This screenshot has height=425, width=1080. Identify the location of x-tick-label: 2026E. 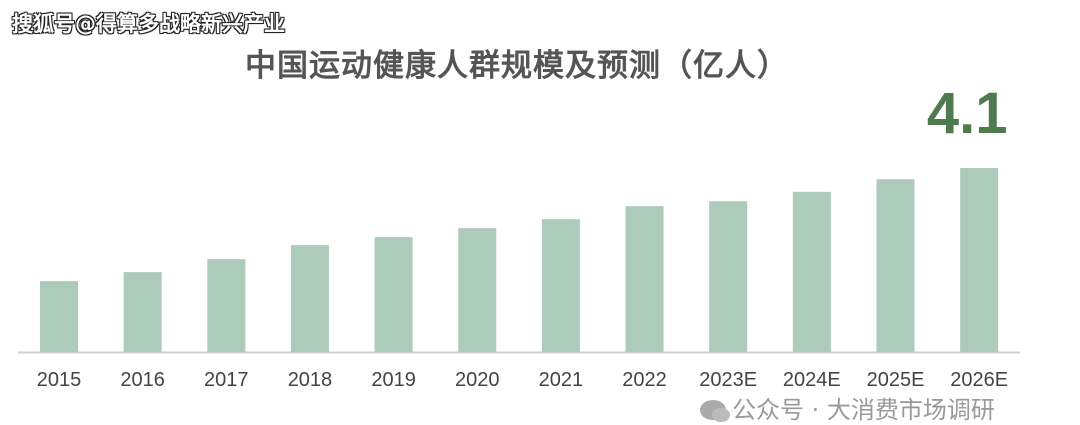
(979, 380).